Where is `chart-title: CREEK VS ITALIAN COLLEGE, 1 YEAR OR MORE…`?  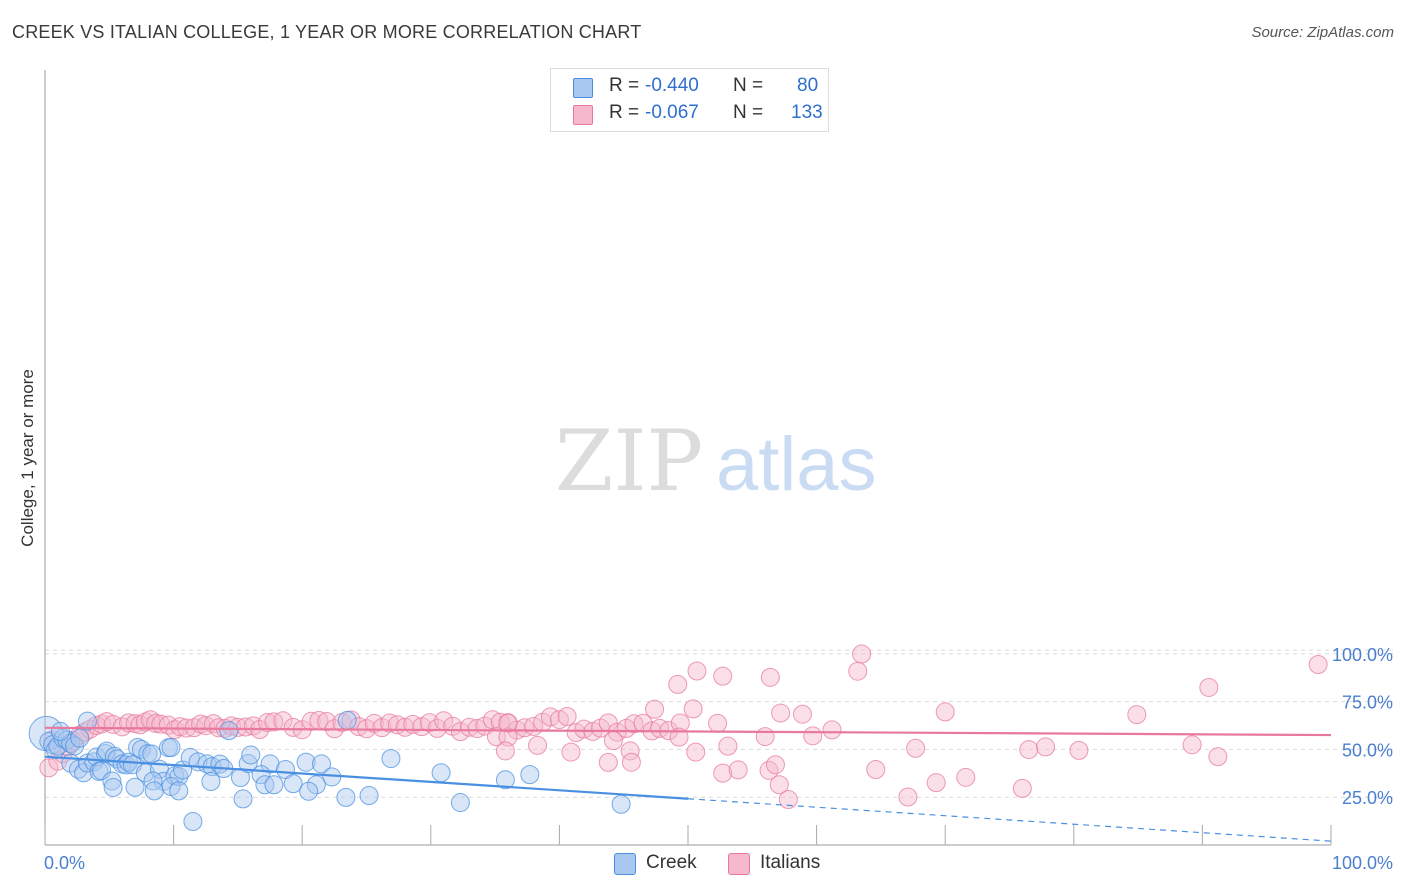 chart-title: CREEK VS ITALIAN COLLEGE, 1 YEAR OR MORE… is located at coordinates (327, 32).